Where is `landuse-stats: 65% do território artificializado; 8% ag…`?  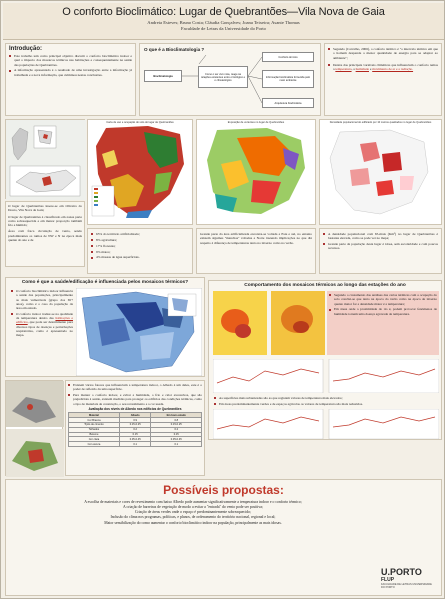
landuse-stats: 65% do território artificializado; 8% ag… is located at coordinates (140, 251).